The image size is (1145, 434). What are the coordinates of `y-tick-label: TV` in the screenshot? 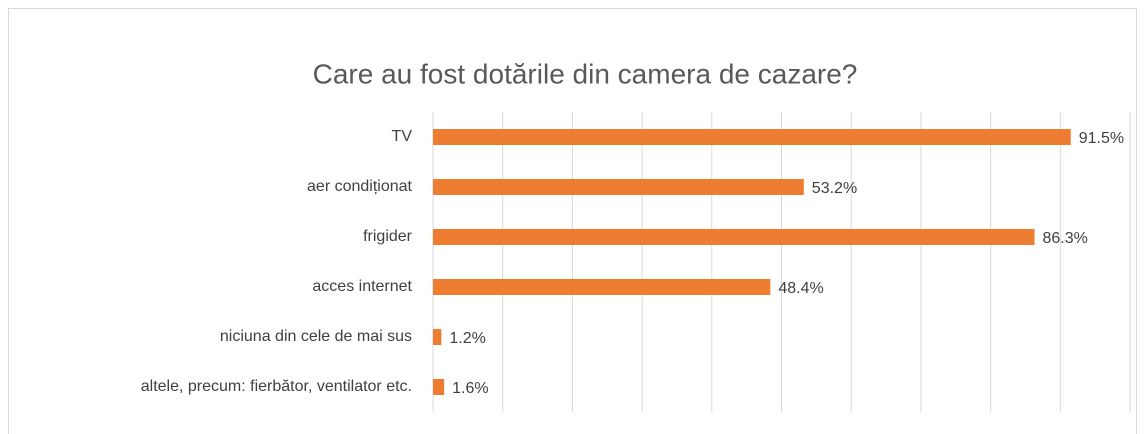 It's located at (402, 136).